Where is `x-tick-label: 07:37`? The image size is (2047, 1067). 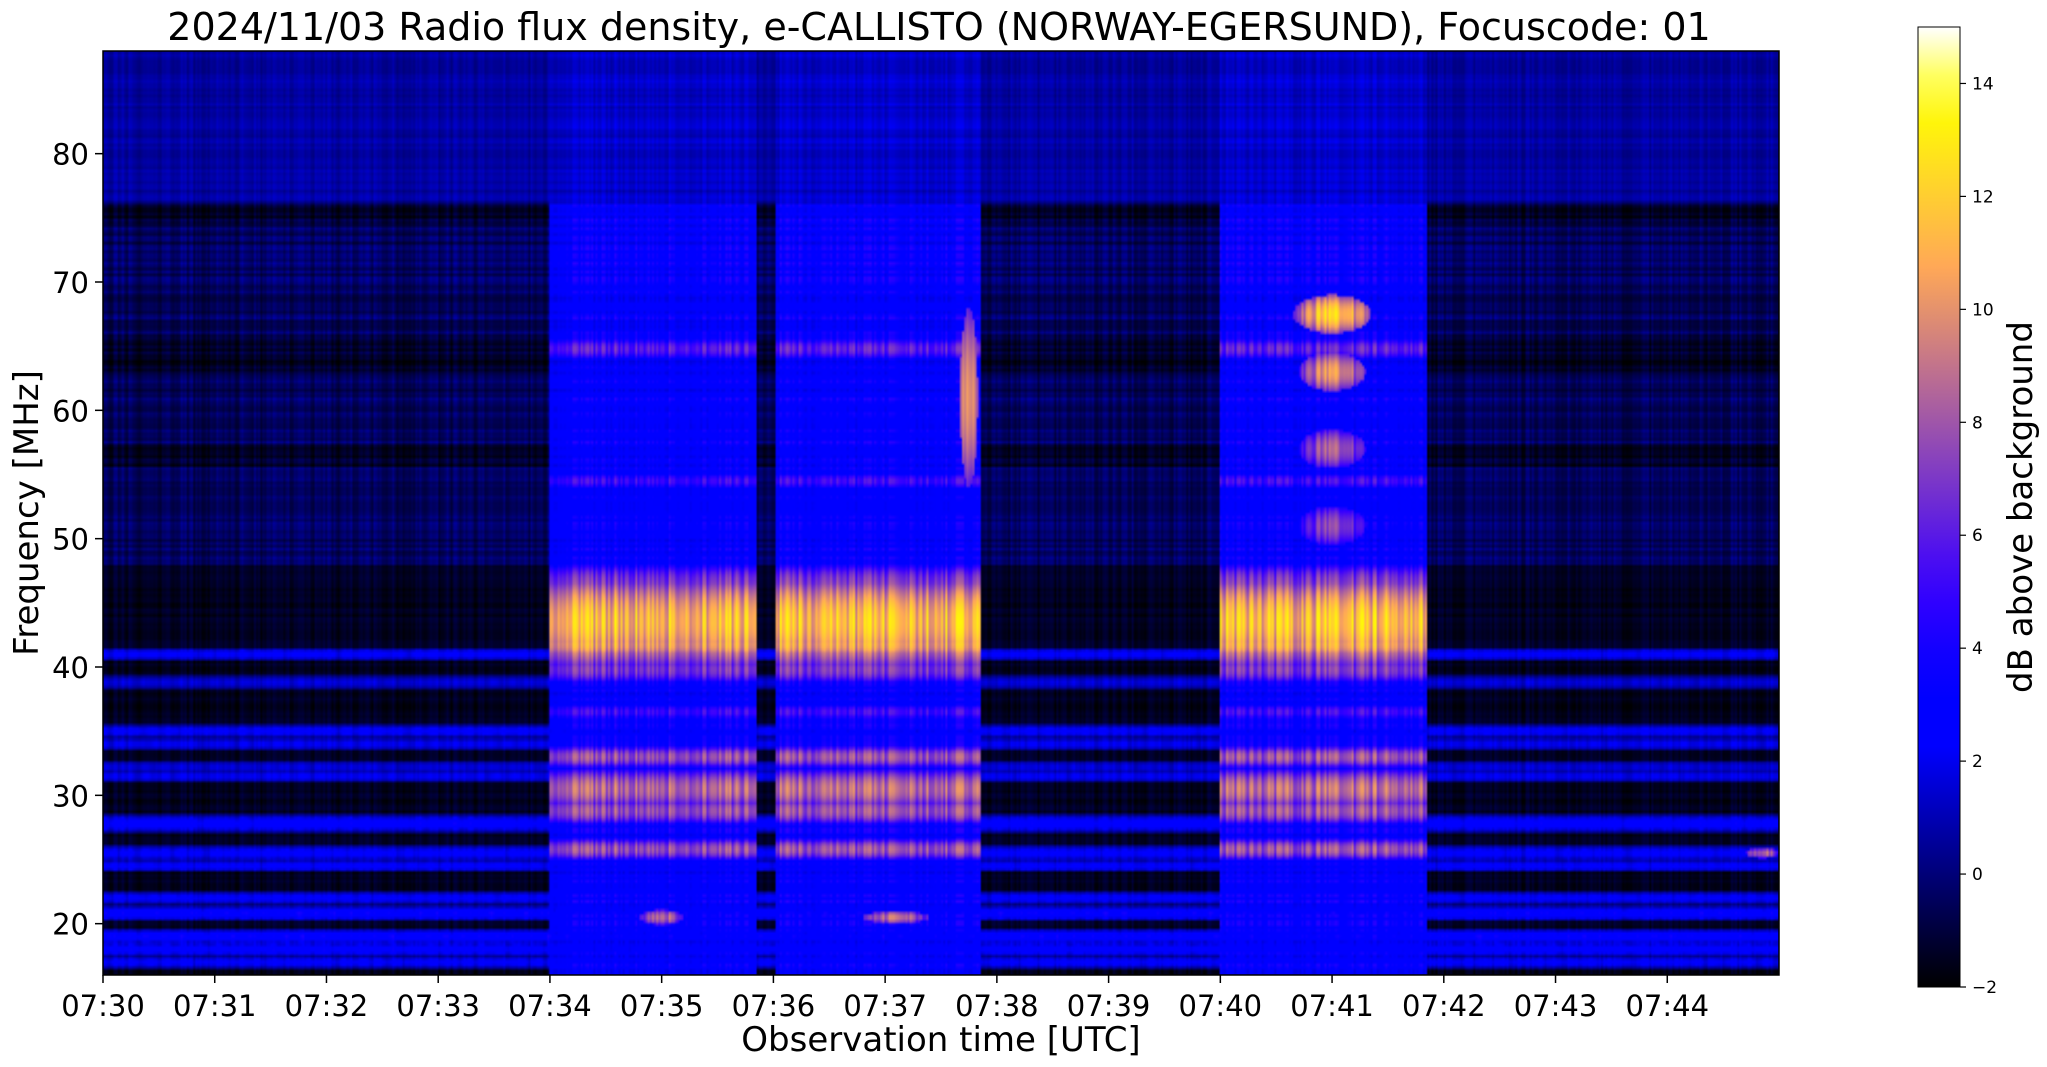
x-tick-label: 07:37 is located at coordinates (885, 1006).